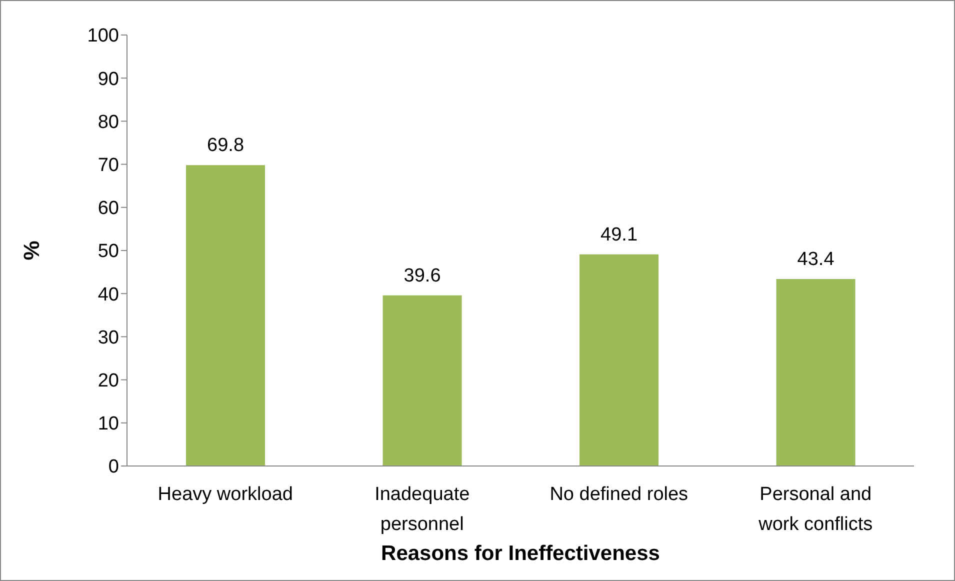  Describe the element at coordinates (31, 250) in the screenshot. I see `y-axis-title: %` at that location.